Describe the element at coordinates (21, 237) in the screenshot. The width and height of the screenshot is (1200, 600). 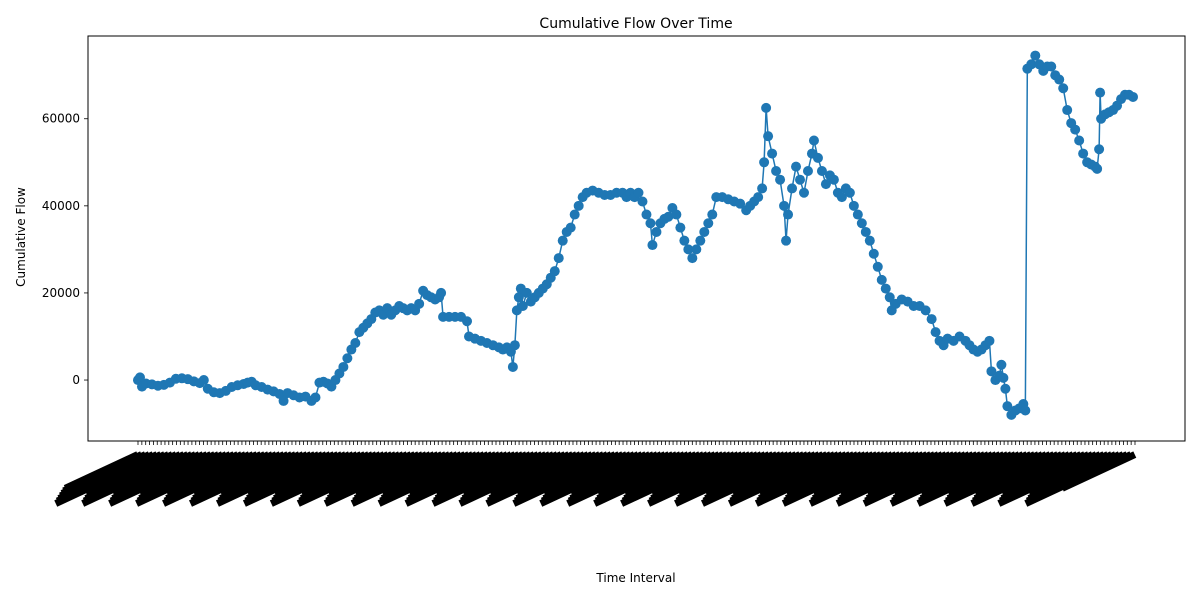
I see `y-axis-title: Cumulative Flow` at that location.